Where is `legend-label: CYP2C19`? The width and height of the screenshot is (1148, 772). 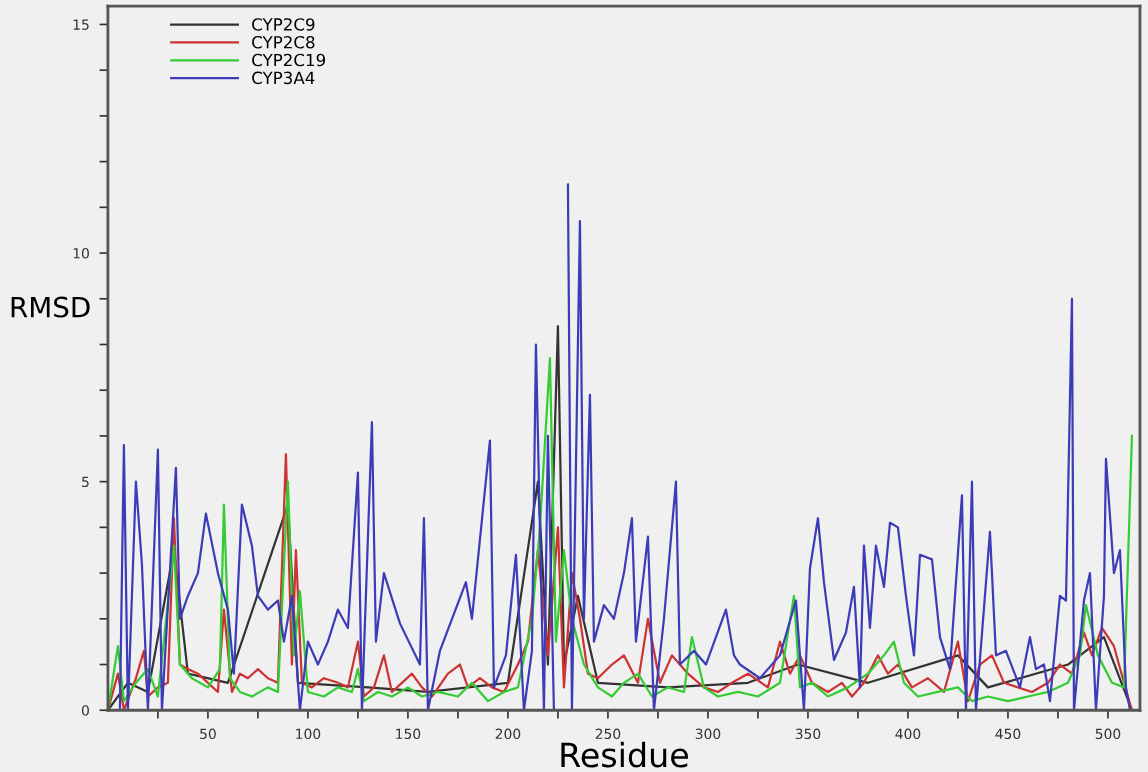
legend-label: CYP2C19 is located at coordinates (289, 60).